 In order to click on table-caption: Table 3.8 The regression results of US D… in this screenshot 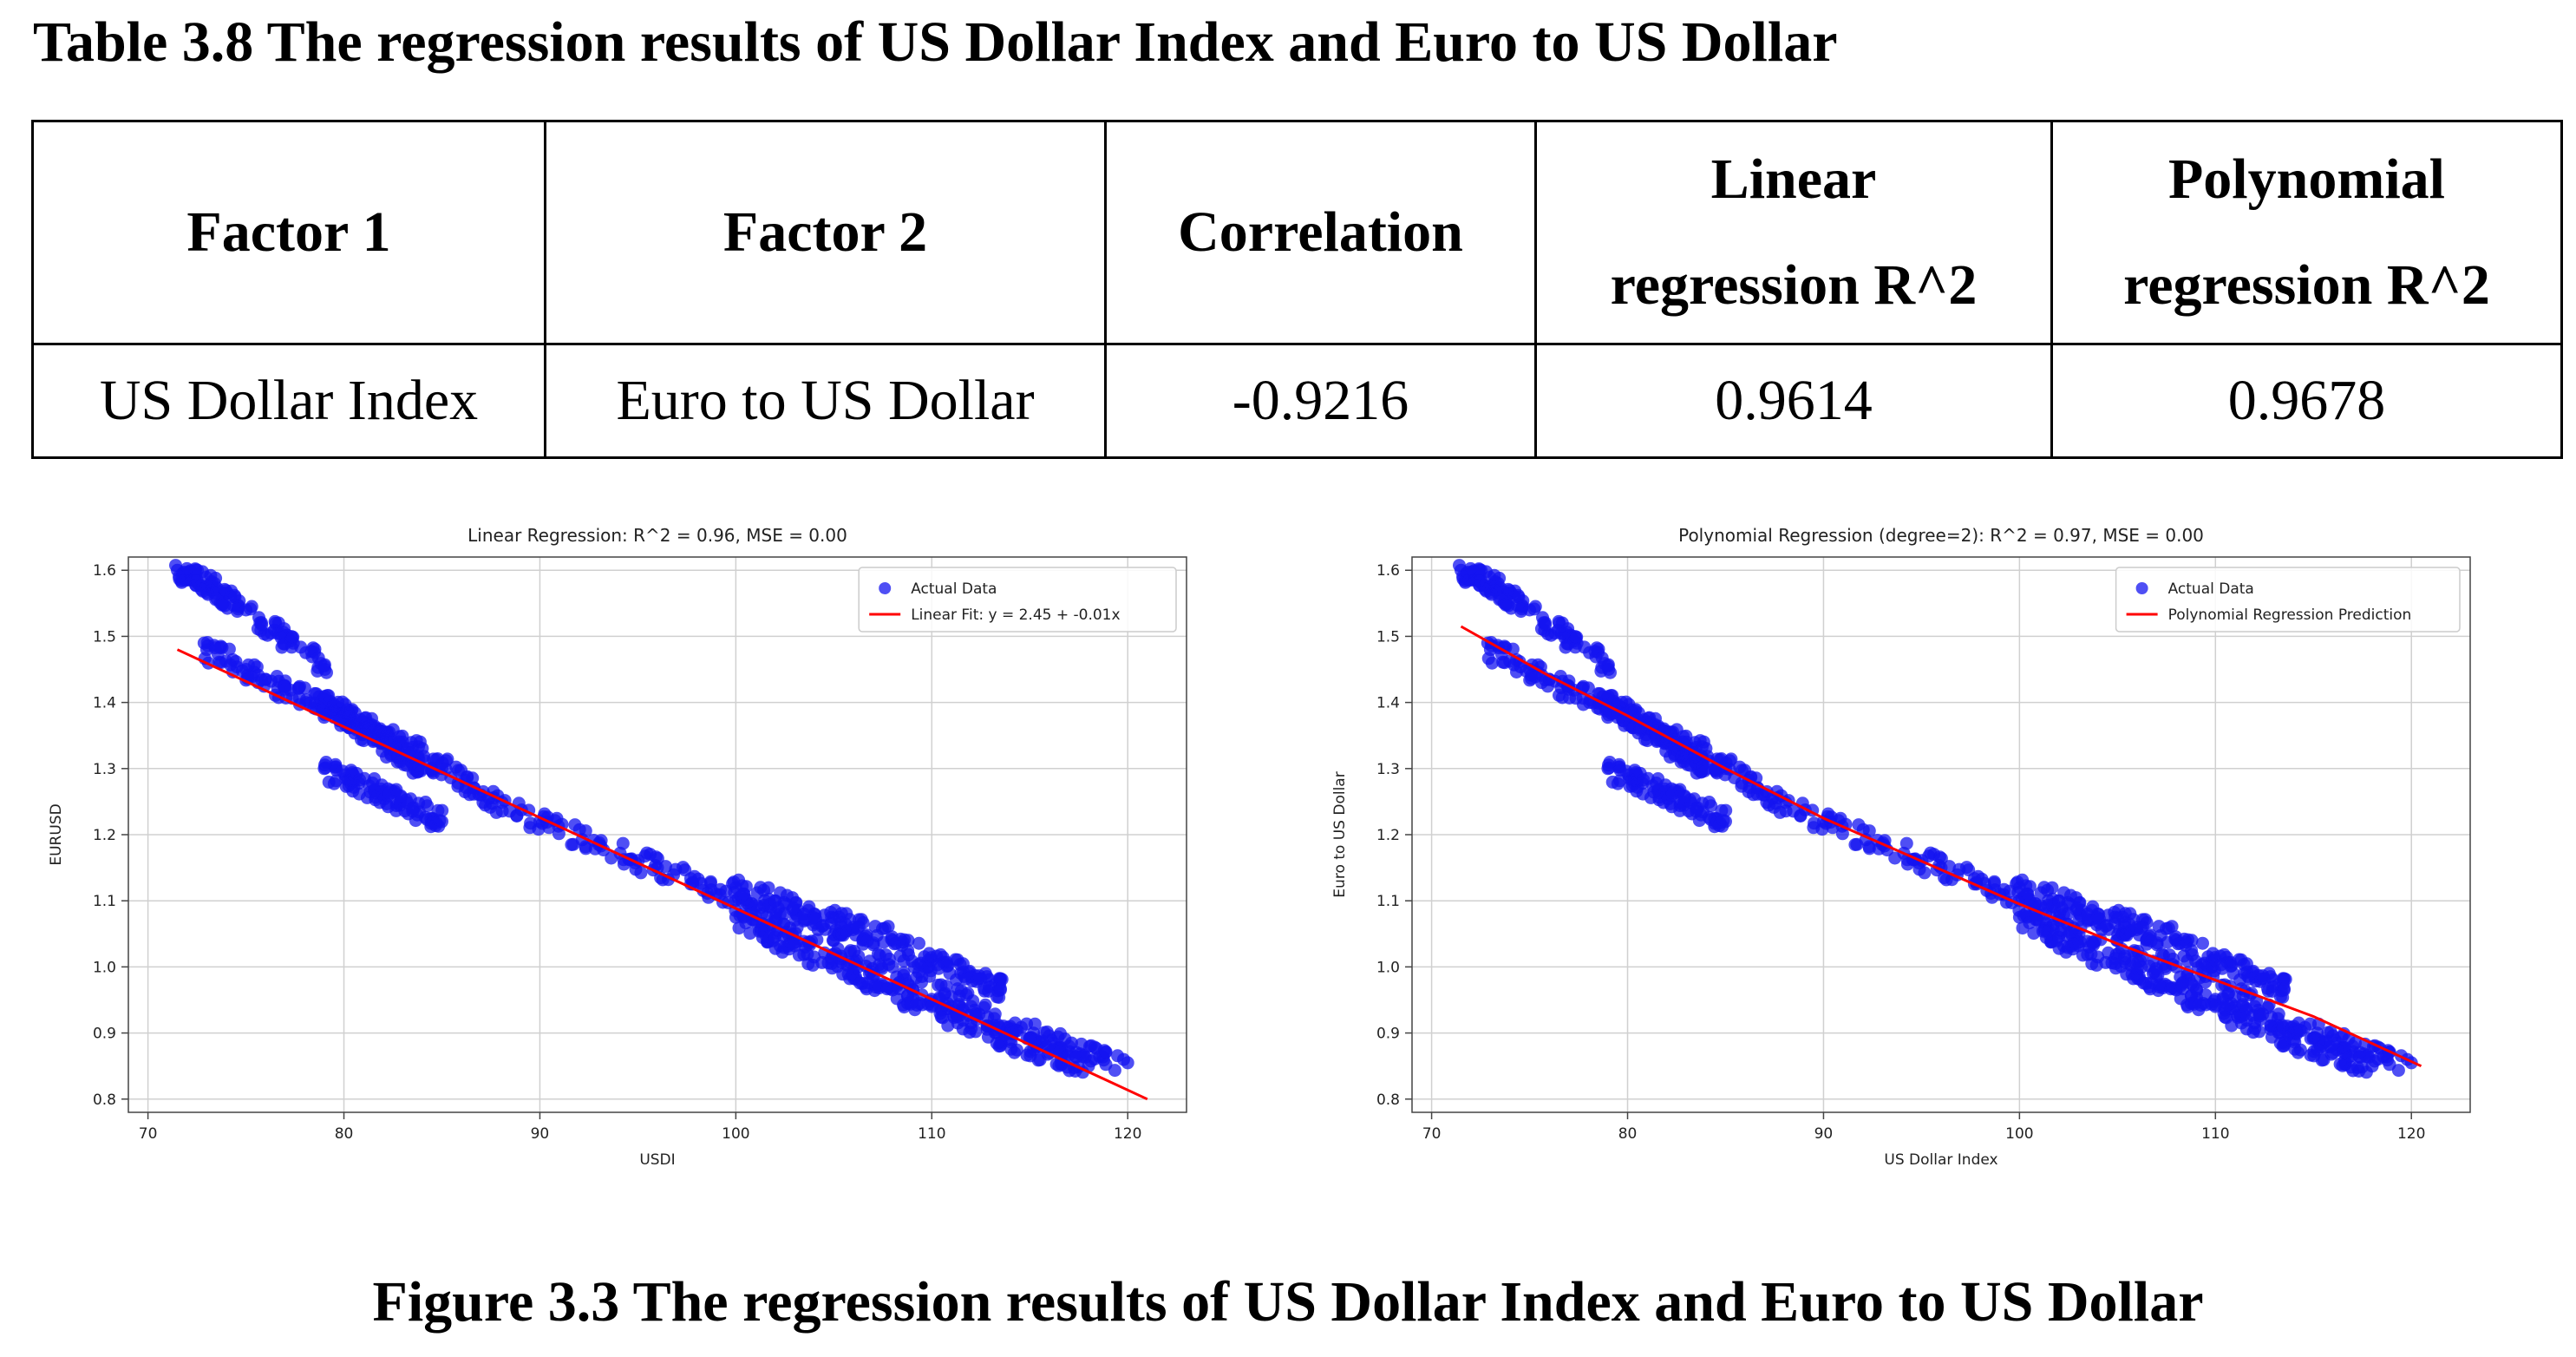, I will do `click(935, 42)`.